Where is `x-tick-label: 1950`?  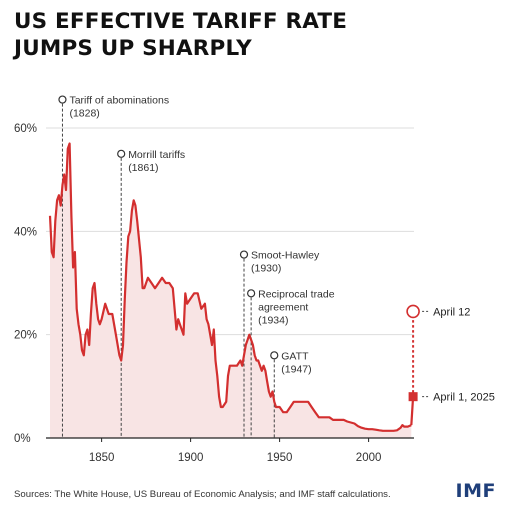 x-tick-label: 1950 is located at coordinates (280, 458).